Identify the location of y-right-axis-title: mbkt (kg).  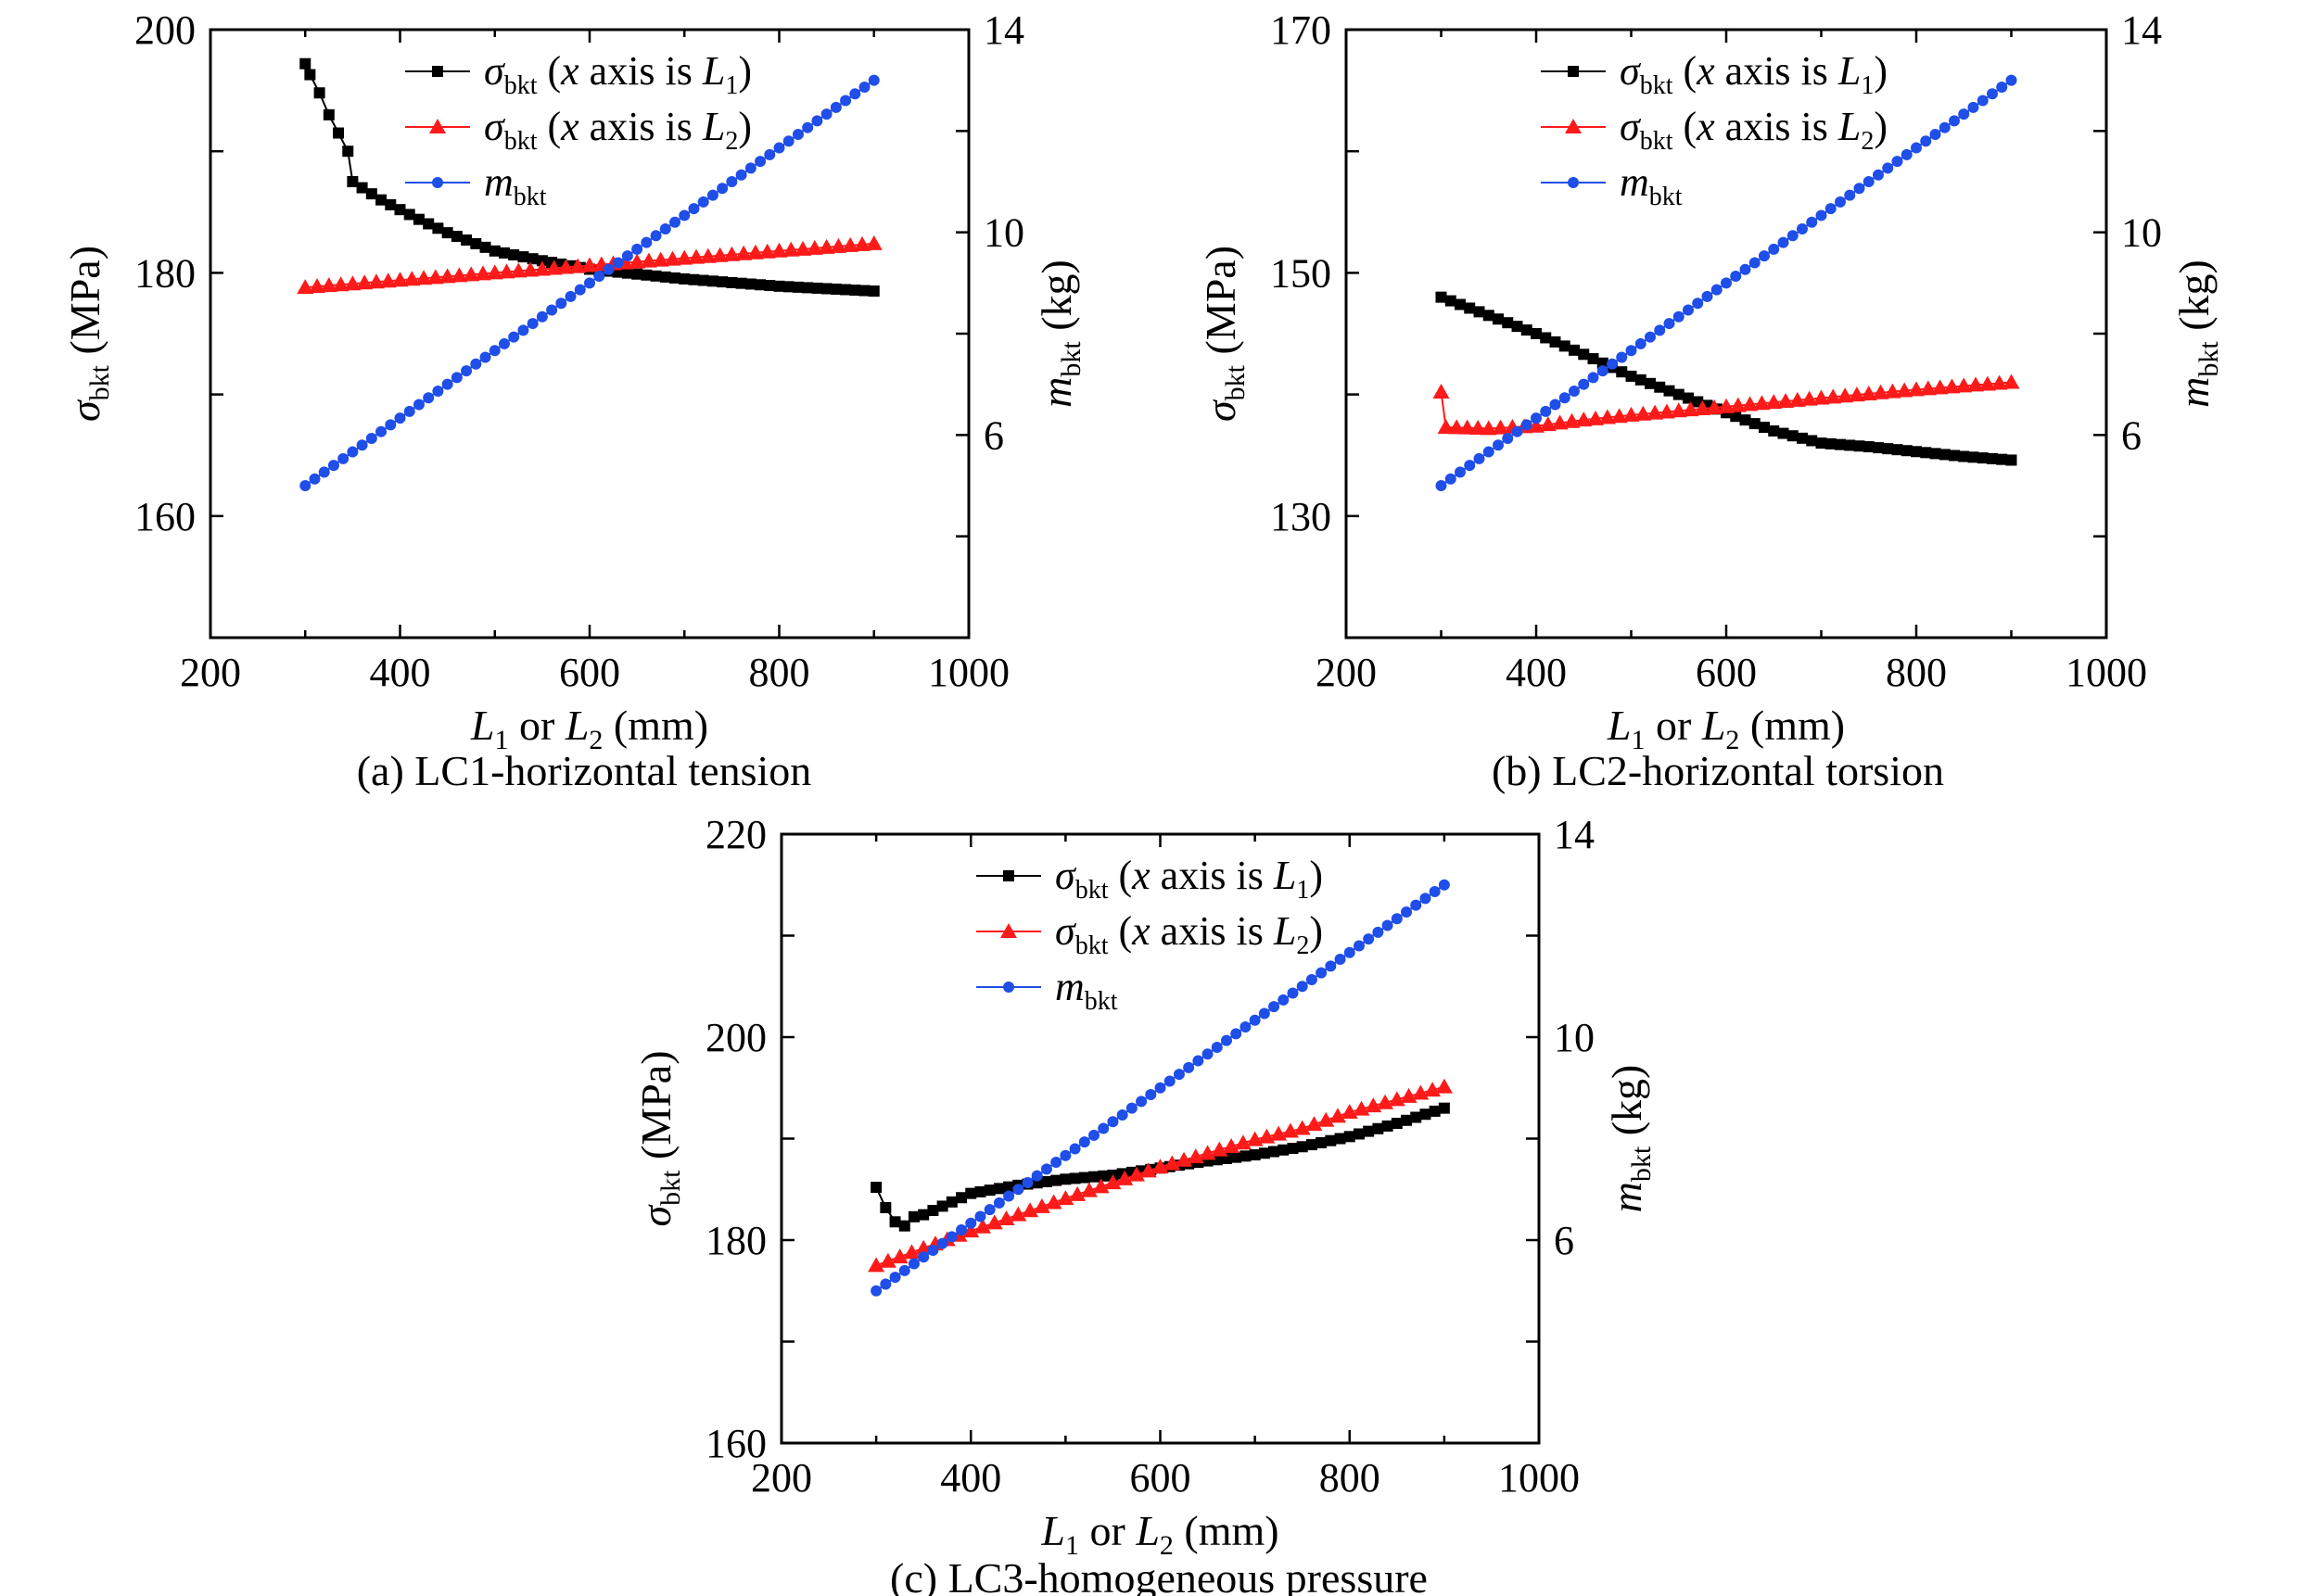
(1060, 334).